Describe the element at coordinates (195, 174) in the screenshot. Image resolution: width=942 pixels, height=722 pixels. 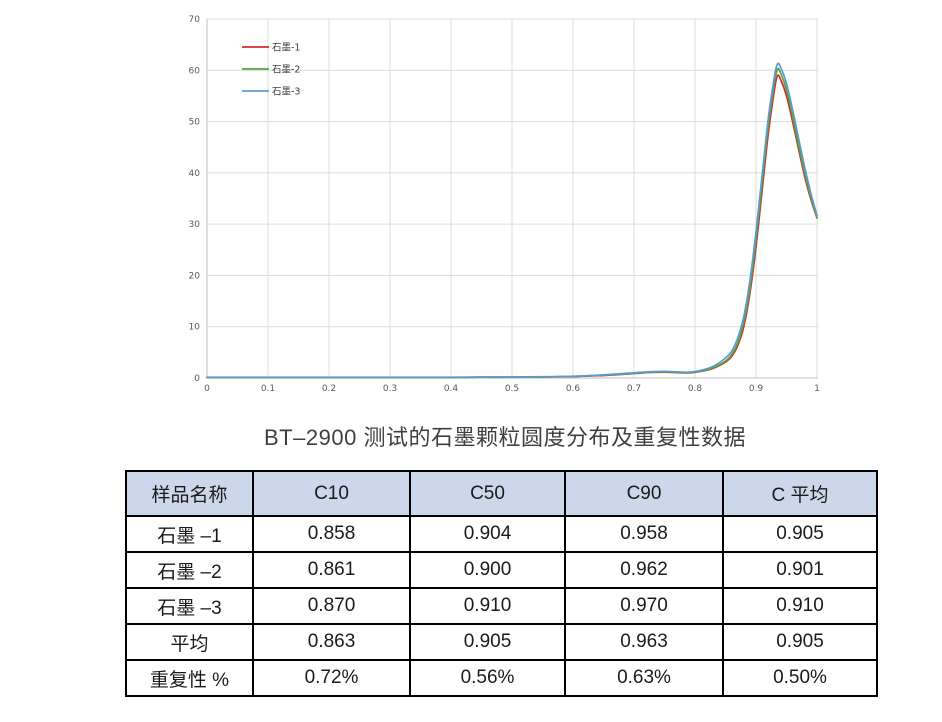
I see `y-axis-tick-label: 40` at that location.